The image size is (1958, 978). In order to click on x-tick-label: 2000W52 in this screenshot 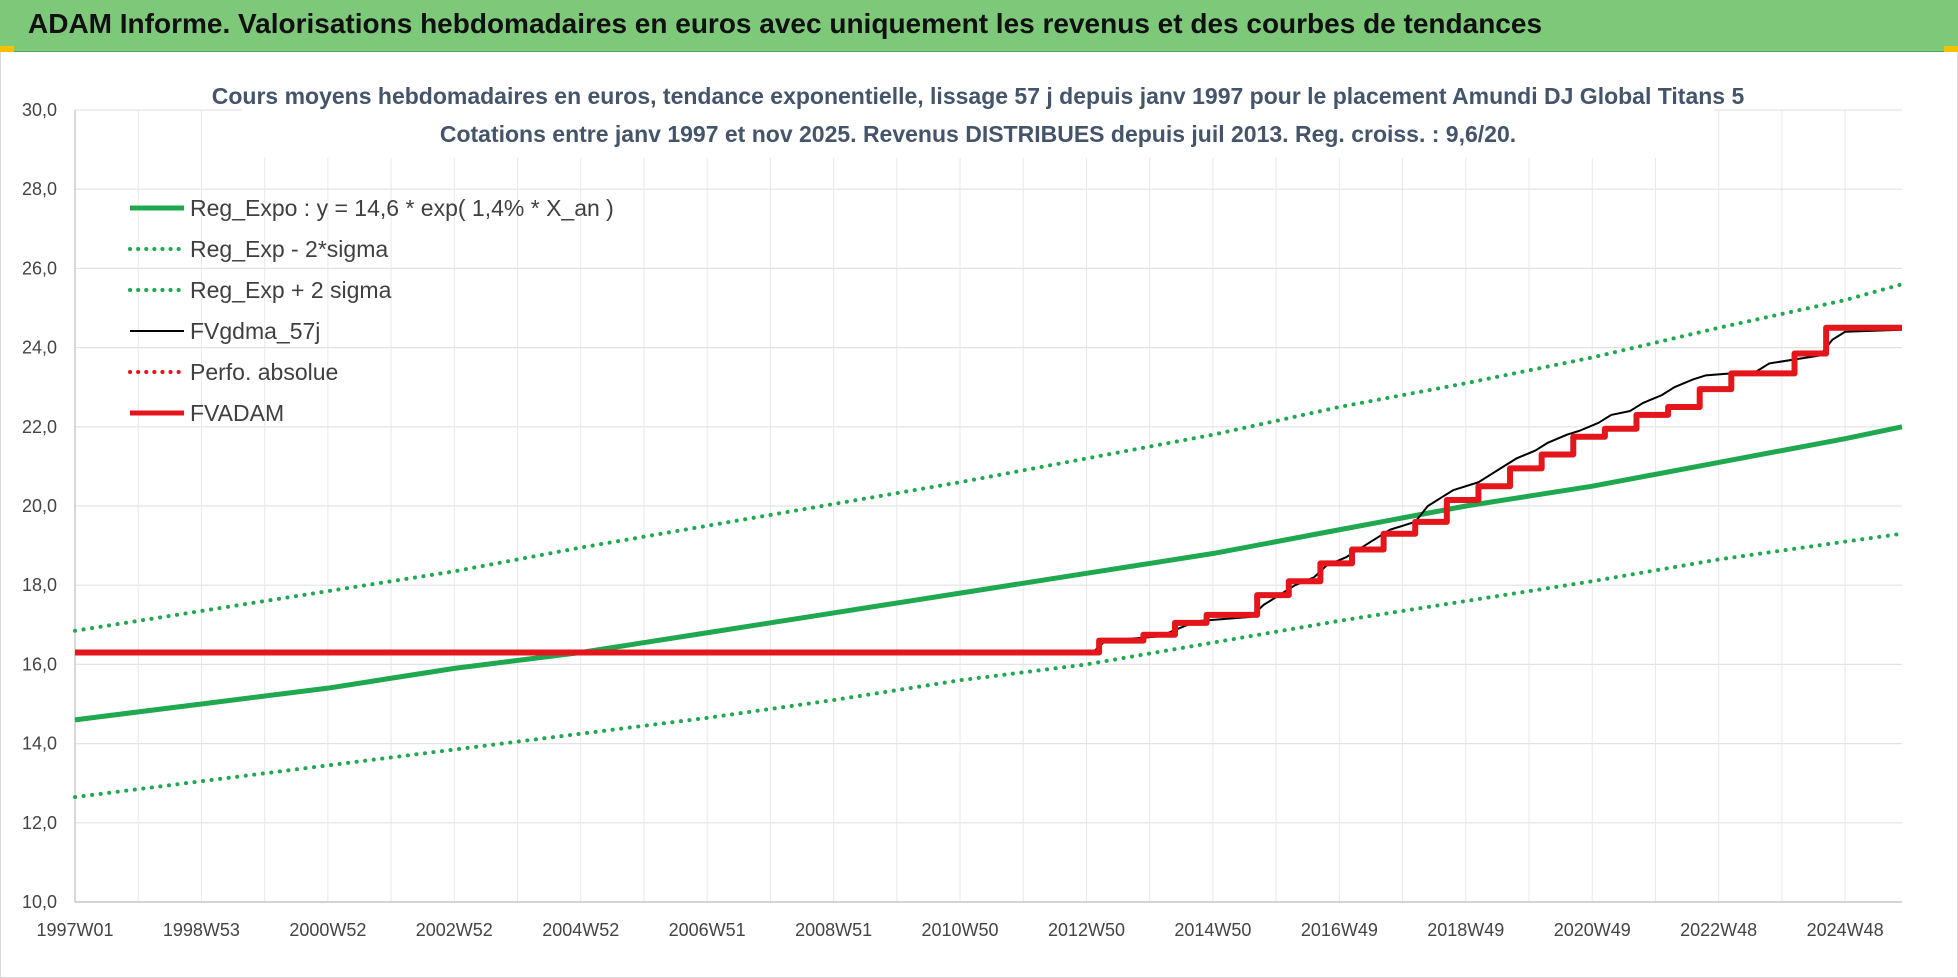, I will do `click(327, 930)`.